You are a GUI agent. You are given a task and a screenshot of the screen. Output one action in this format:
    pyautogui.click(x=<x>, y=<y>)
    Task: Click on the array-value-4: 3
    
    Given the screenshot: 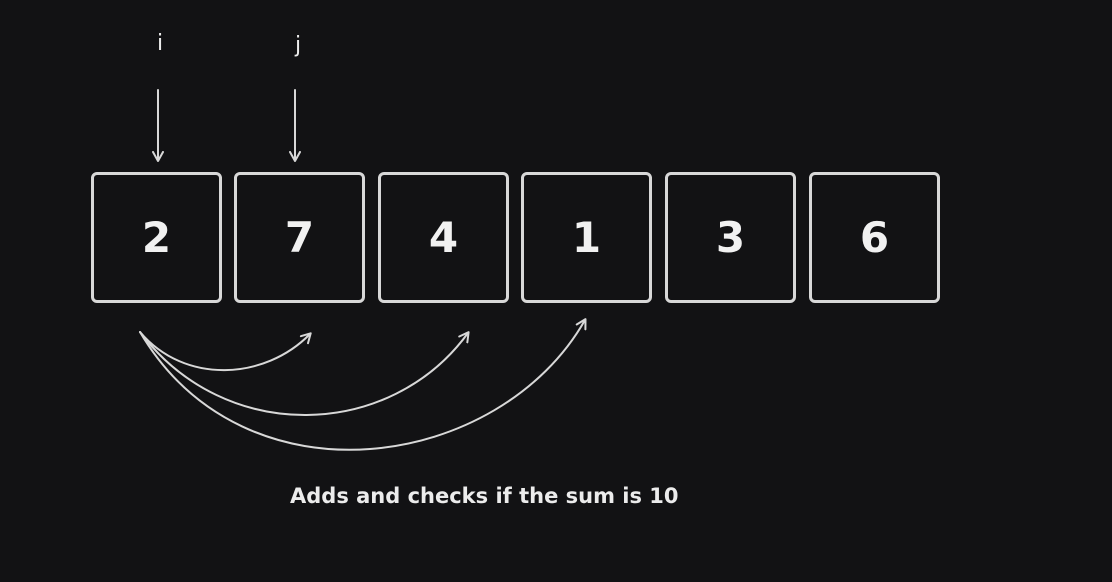 What is the action you would take?
    pyautogui.click(x=730, y=237)
    